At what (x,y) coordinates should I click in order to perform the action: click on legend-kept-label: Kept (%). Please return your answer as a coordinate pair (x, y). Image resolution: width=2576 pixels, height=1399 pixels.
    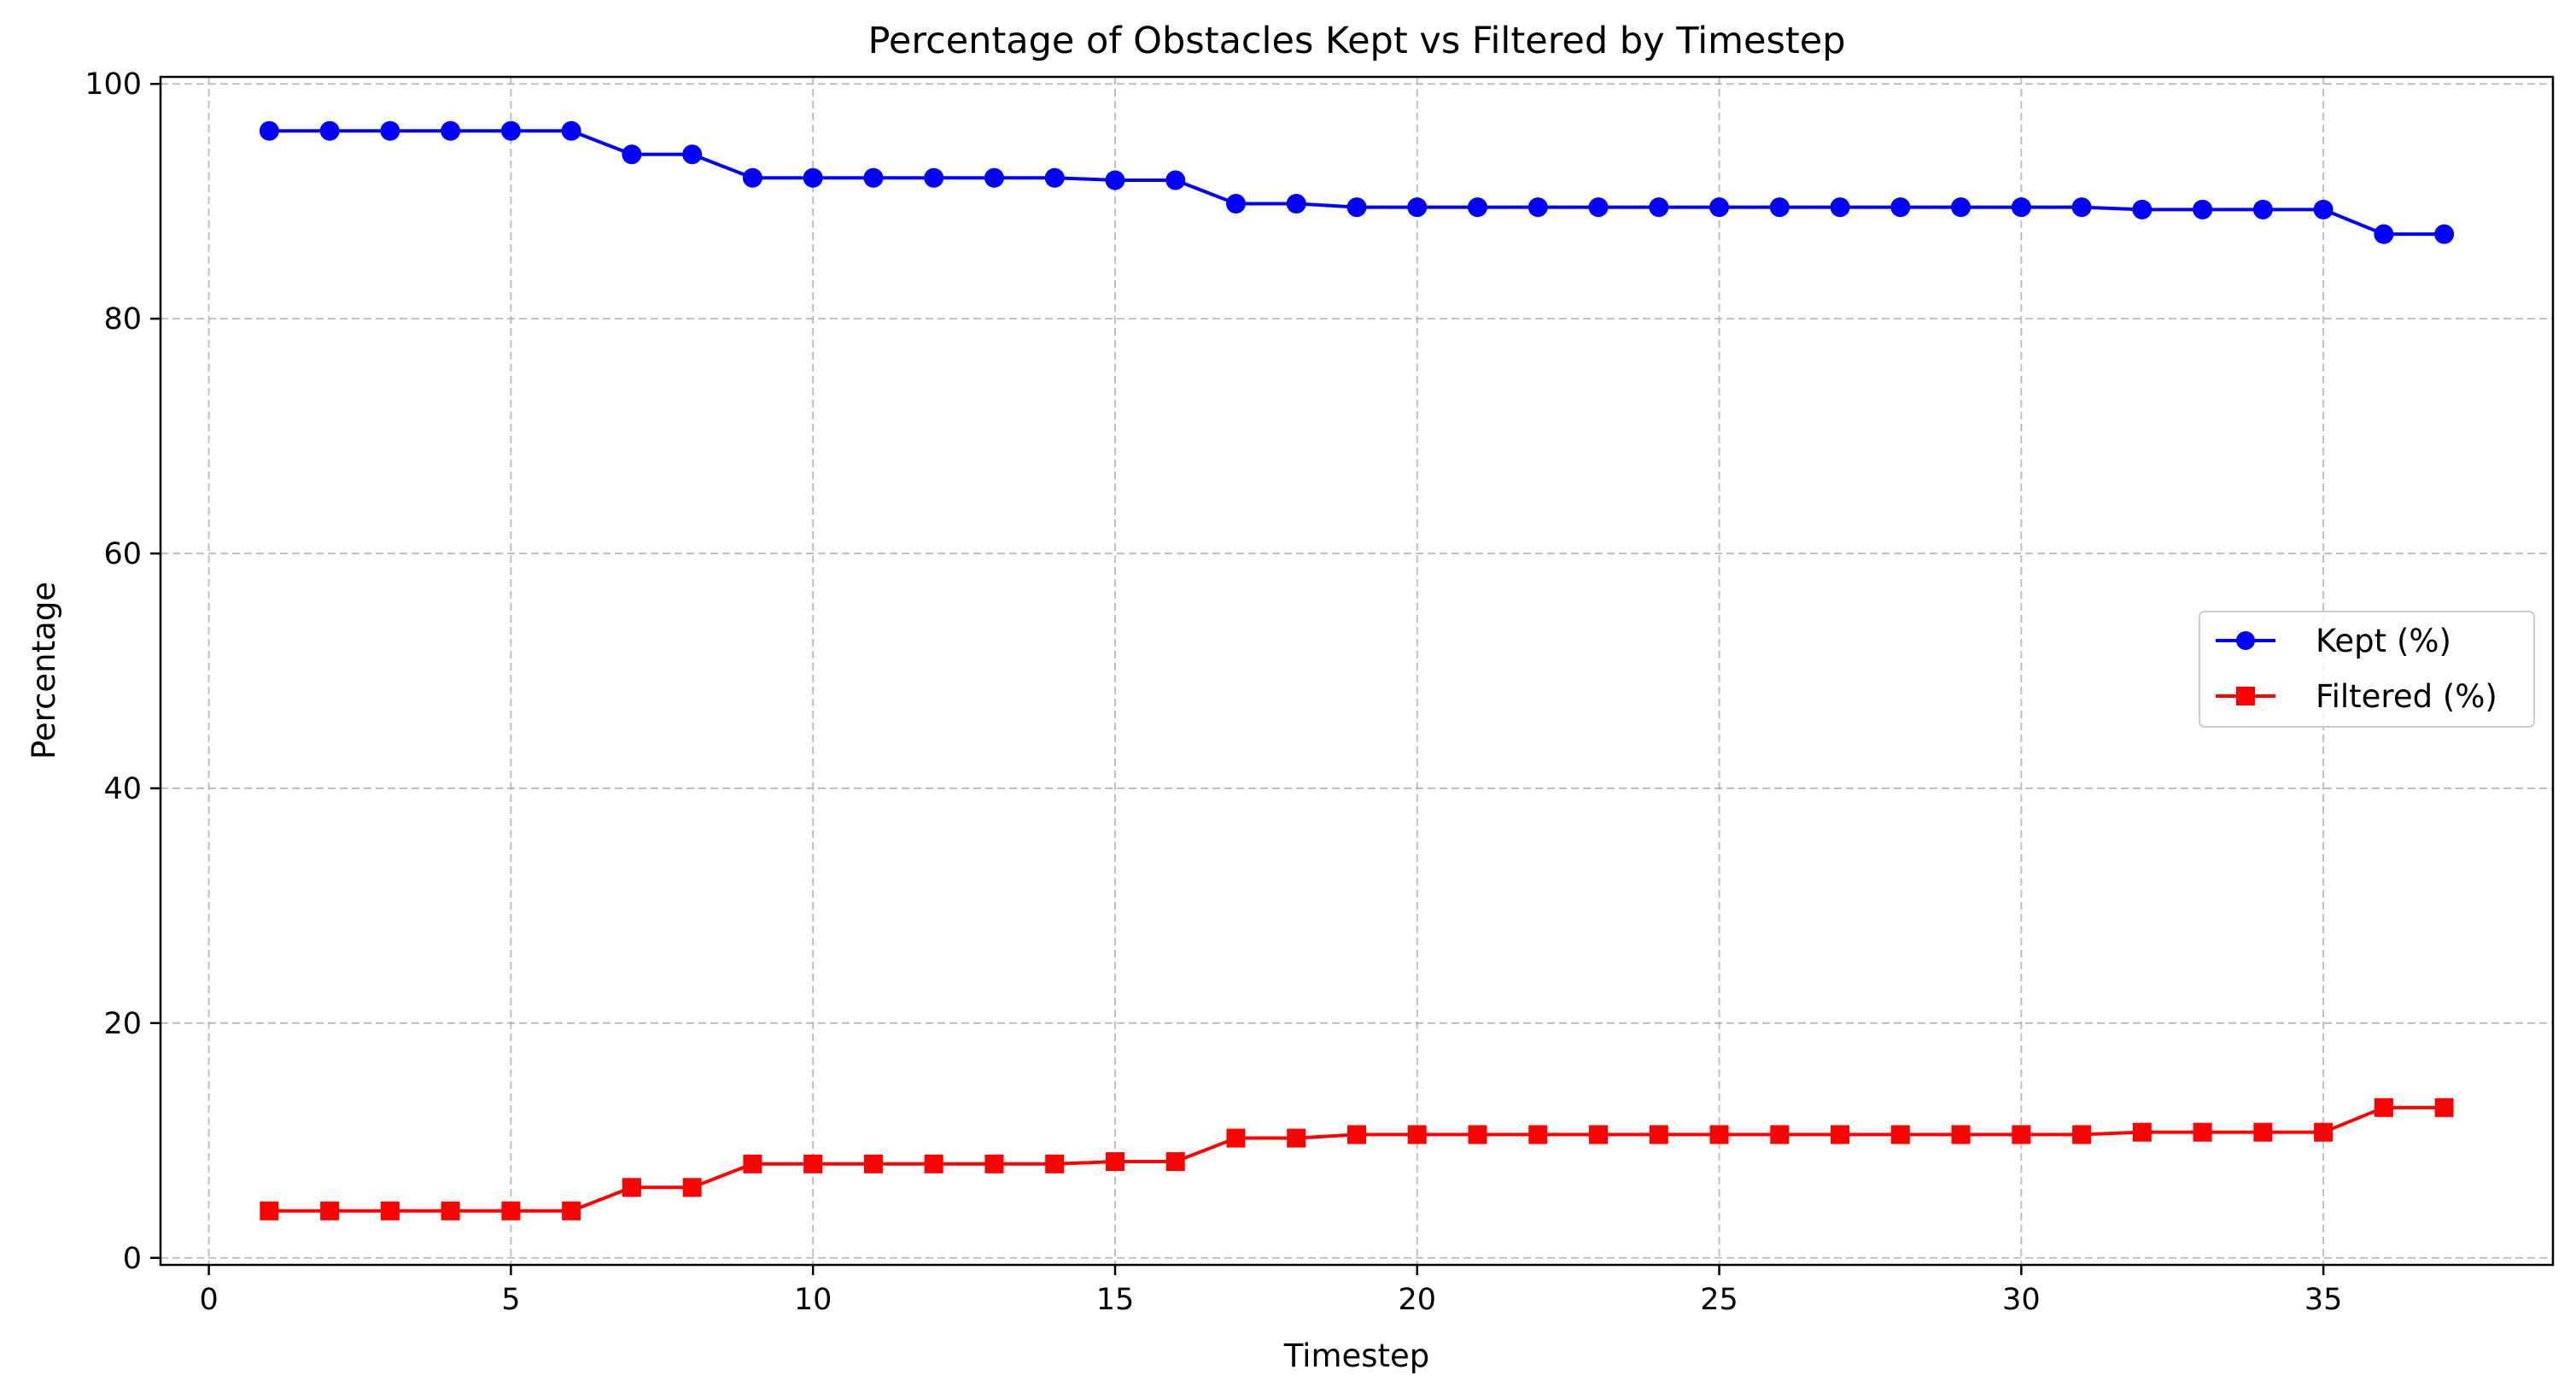
    Looking at the image, I should click on (2383, 641).